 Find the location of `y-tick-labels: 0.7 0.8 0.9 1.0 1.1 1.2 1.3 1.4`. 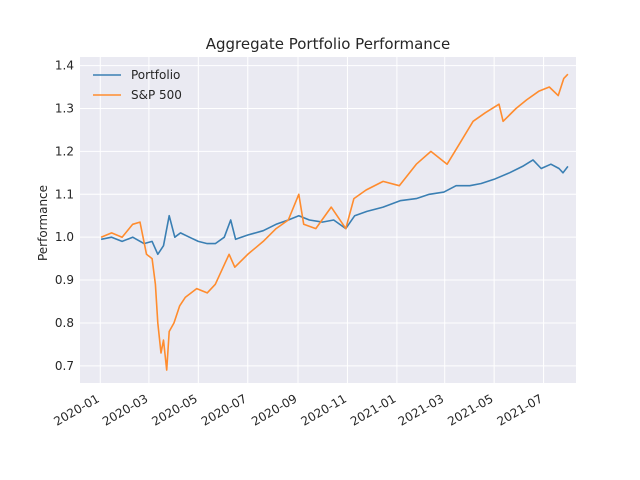

y-tick-labels: 0.7 0.8 0.9 1.0 1.1 1.2 1.3 1.4 is located at coordinates (64, 216).